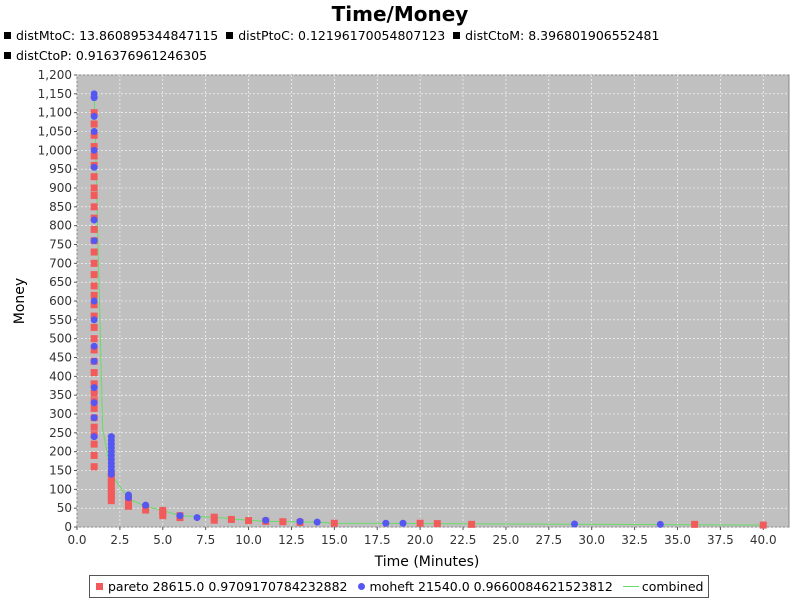  I want to click on legend-item-combined: combined, so click(663, 586).